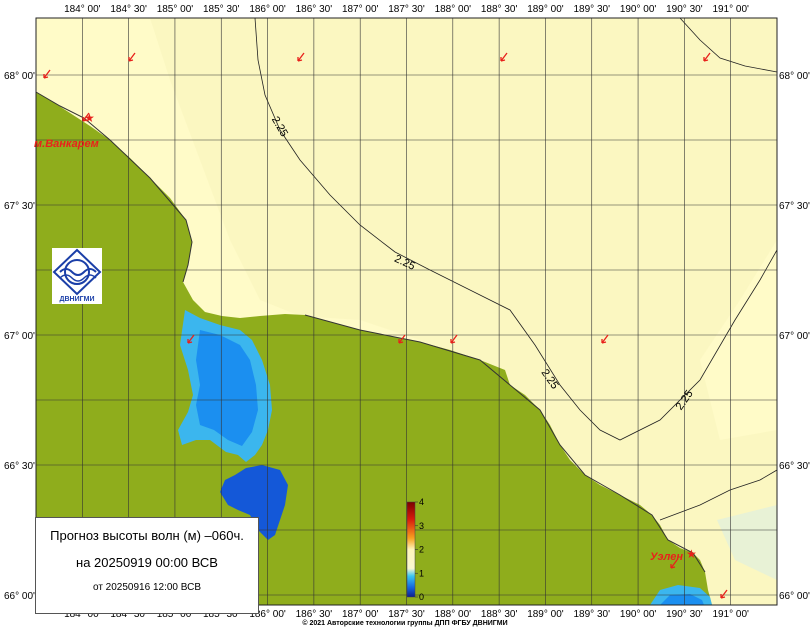 The width and height of the screenshot is (810, 633). I want to click on colorbar-tick: 0, so click(421, 597).